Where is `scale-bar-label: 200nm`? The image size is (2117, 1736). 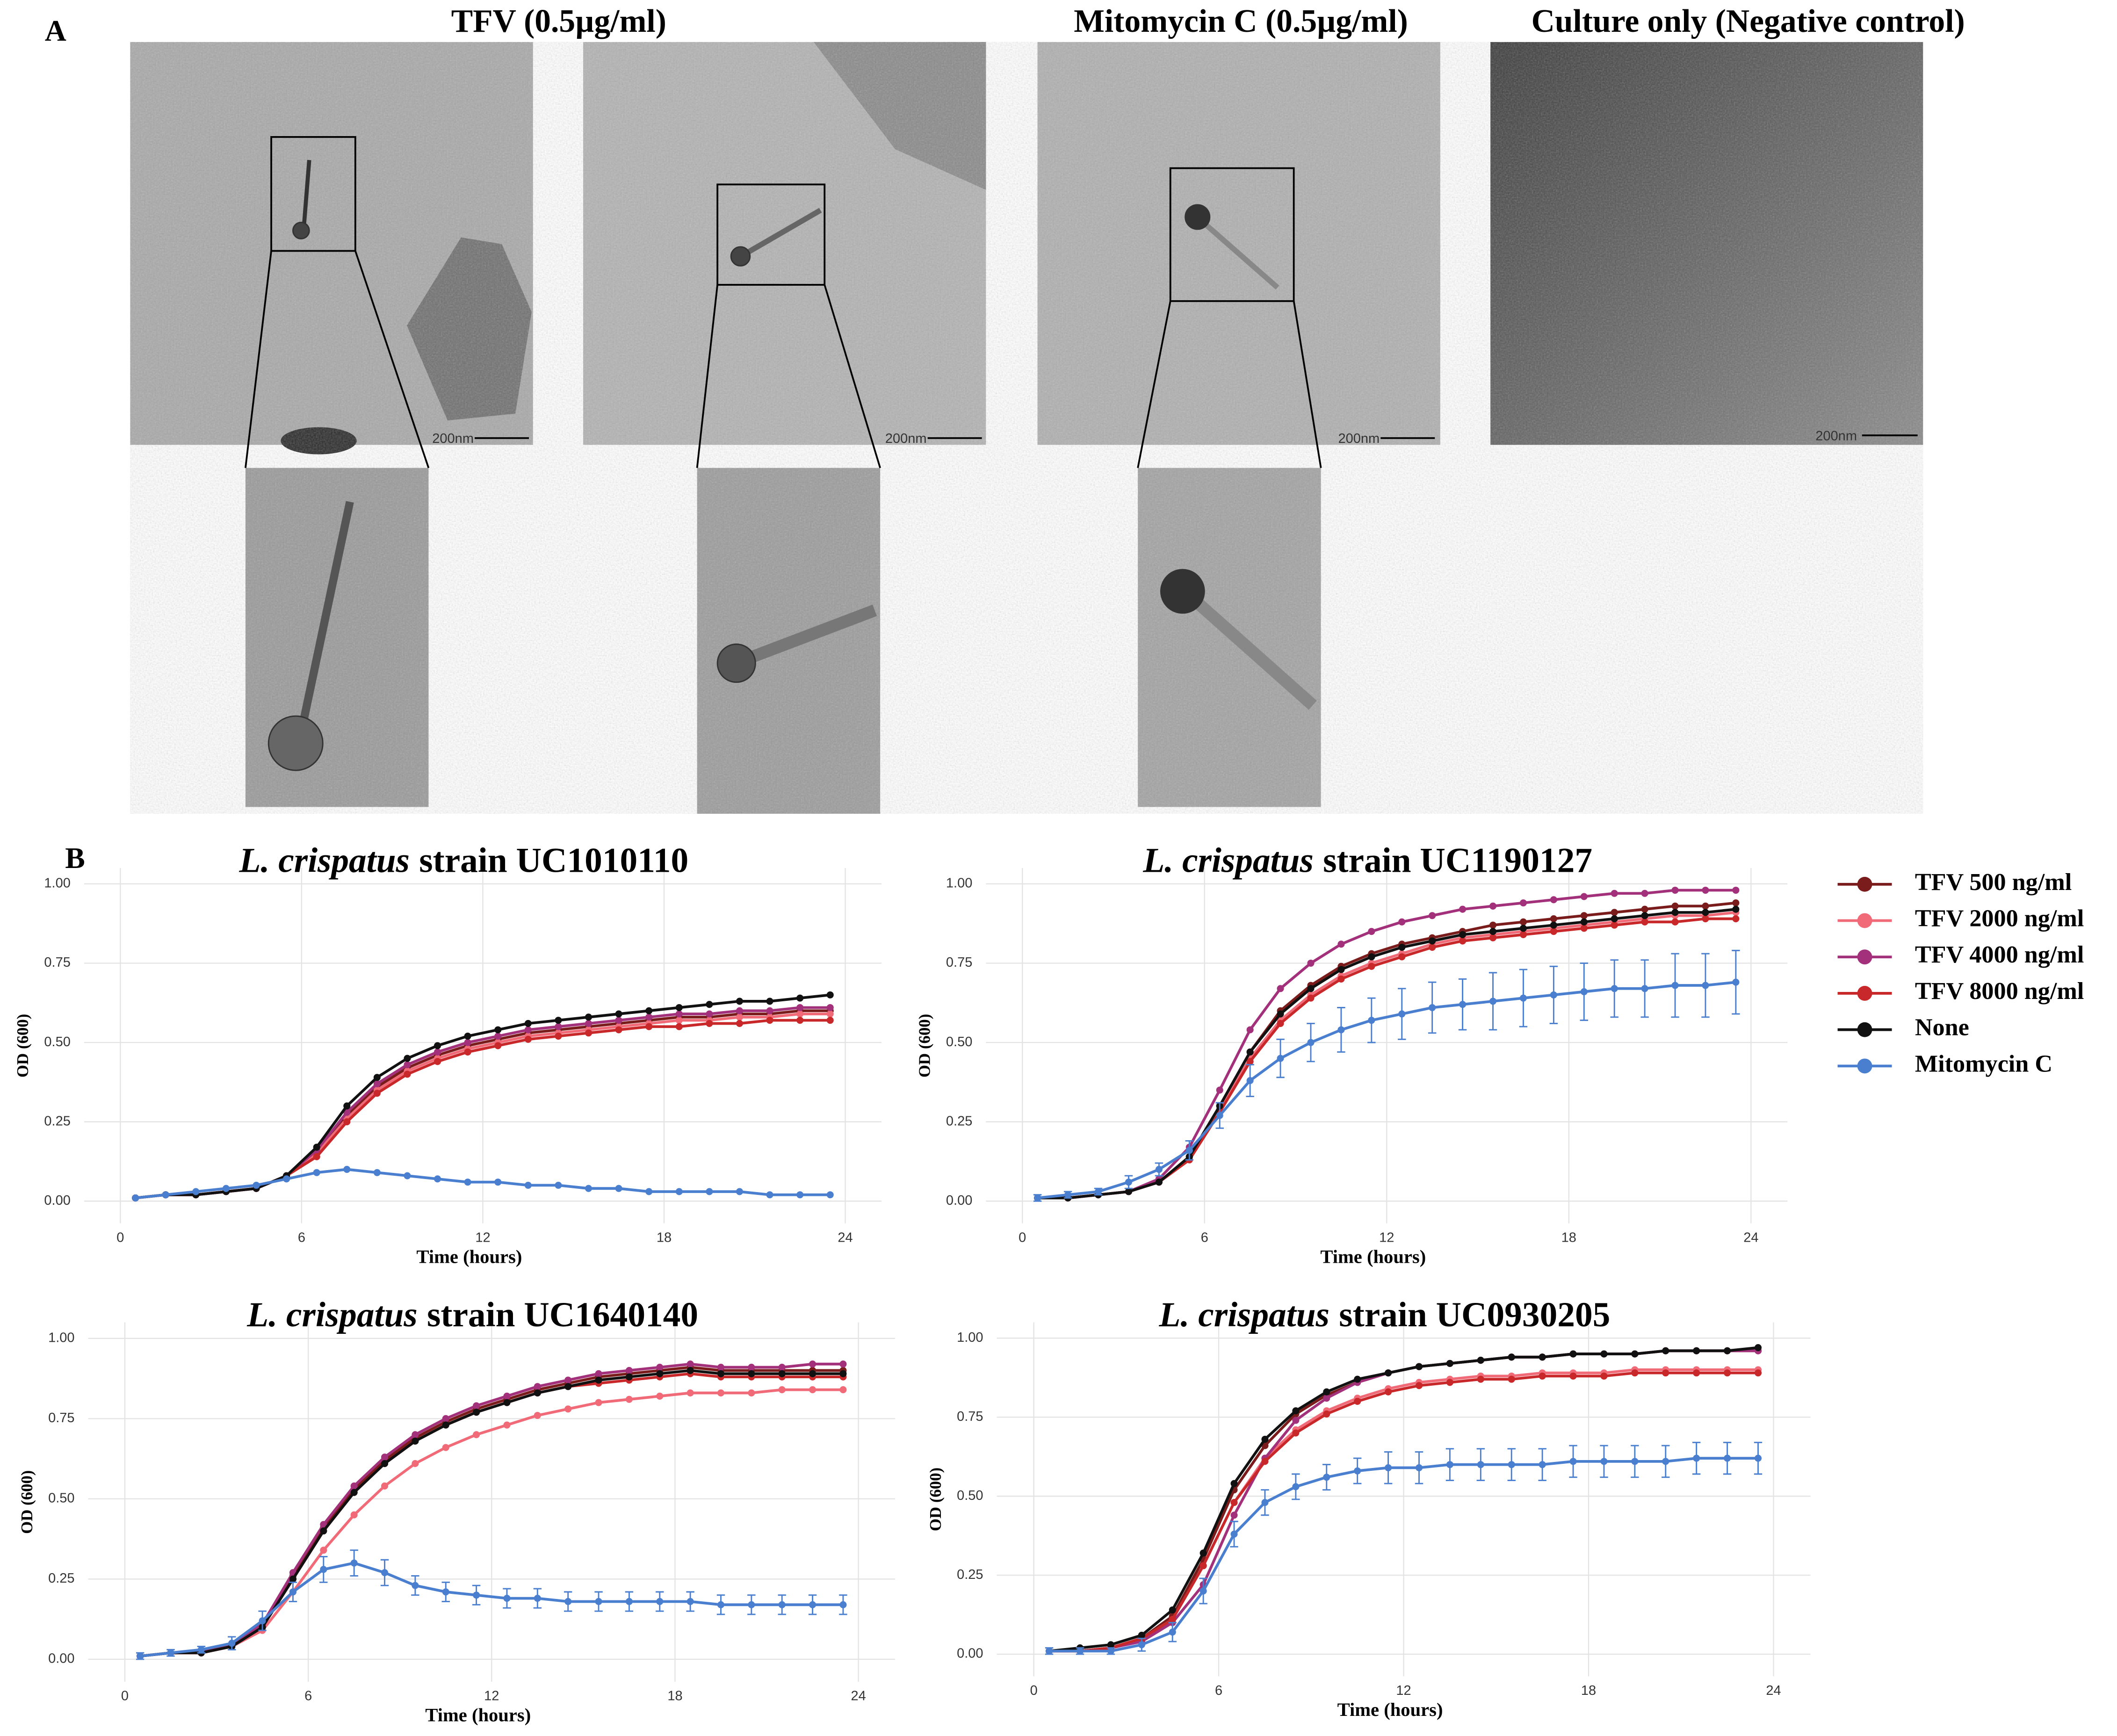
scale-bar-label: 200nm is located at coordinates (453, 438).